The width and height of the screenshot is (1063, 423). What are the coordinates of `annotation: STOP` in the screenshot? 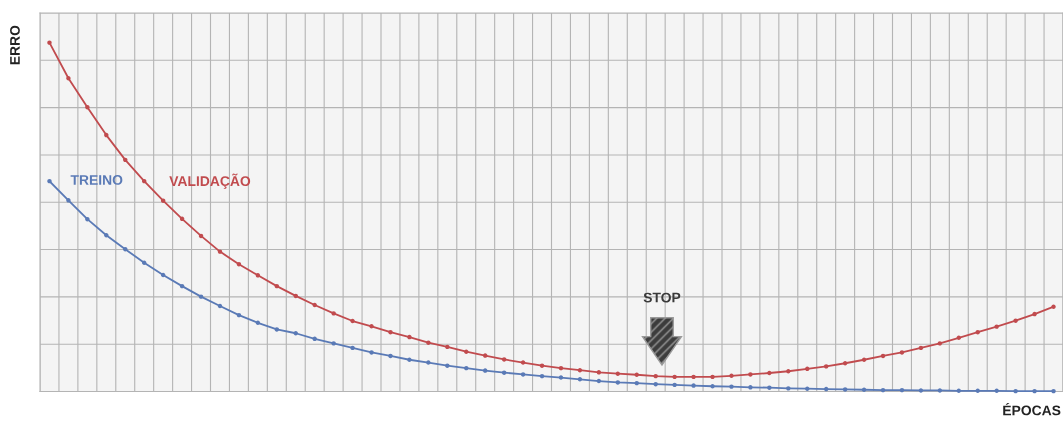 It's located at (662, 297).